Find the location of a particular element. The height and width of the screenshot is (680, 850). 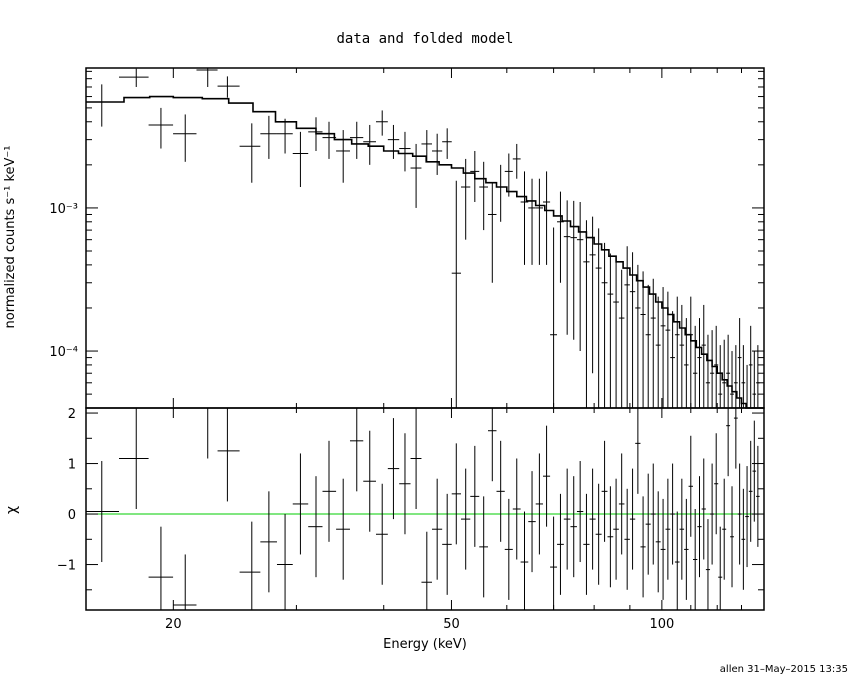

y-tick-label: 1 is located at coordinates (72, 465).